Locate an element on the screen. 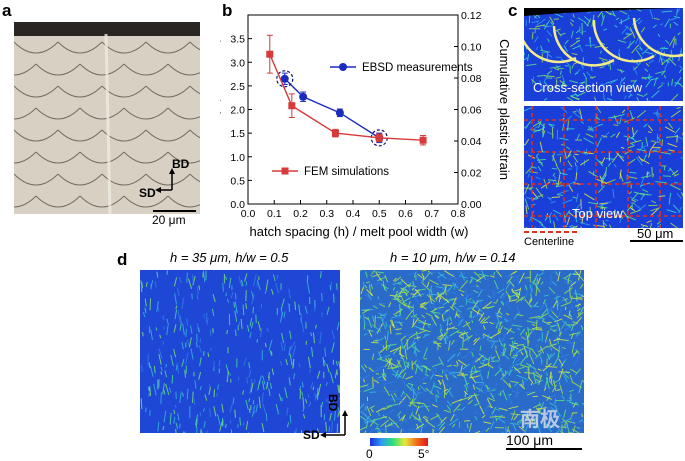  panel-a-label: a is located at coordinates (7, 10).